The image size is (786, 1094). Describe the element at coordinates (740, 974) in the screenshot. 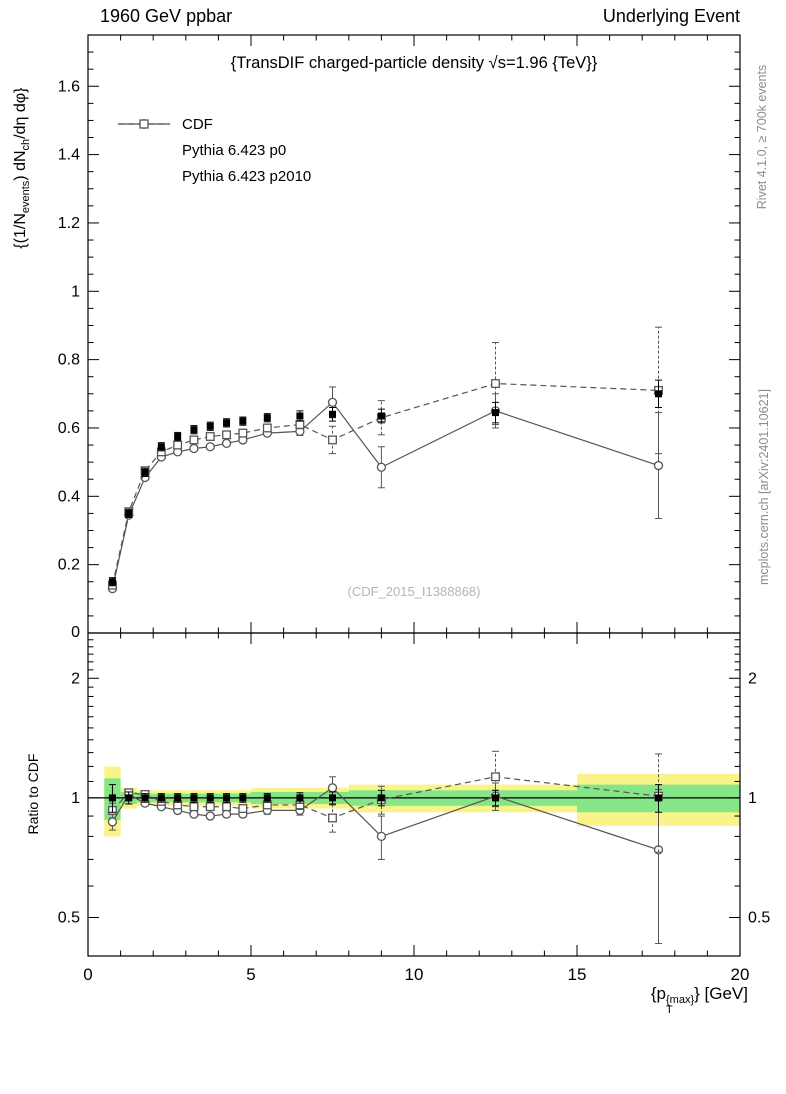

I see `svg-text: 20` at that location.